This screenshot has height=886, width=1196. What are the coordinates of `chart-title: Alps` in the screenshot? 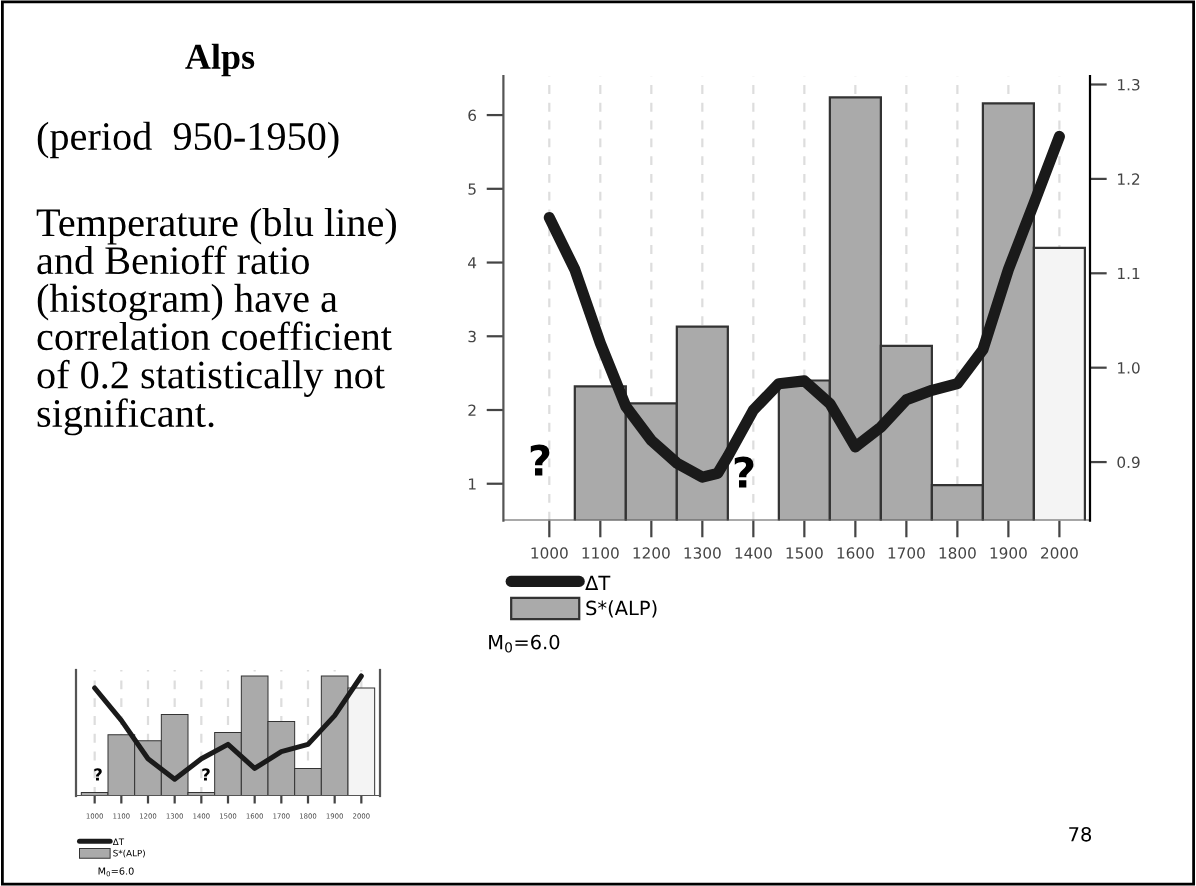 It's located at (220, 60).